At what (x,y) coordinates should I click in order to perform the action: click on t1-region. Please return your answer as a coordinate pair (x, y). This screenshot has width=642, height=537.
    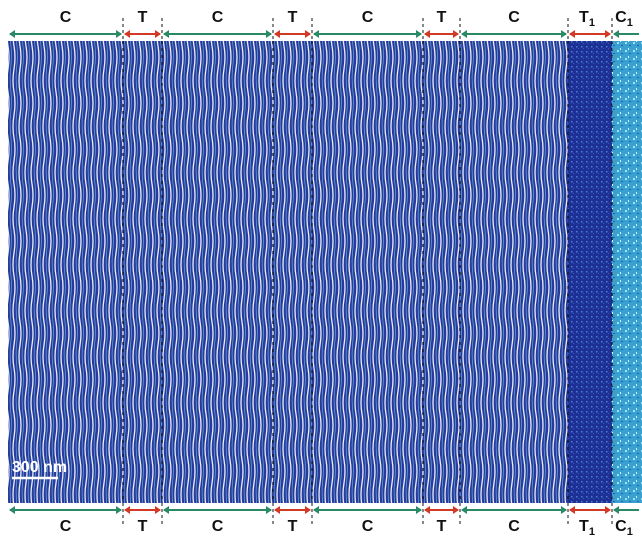
    Looking at the image, I should click on (590, 272).